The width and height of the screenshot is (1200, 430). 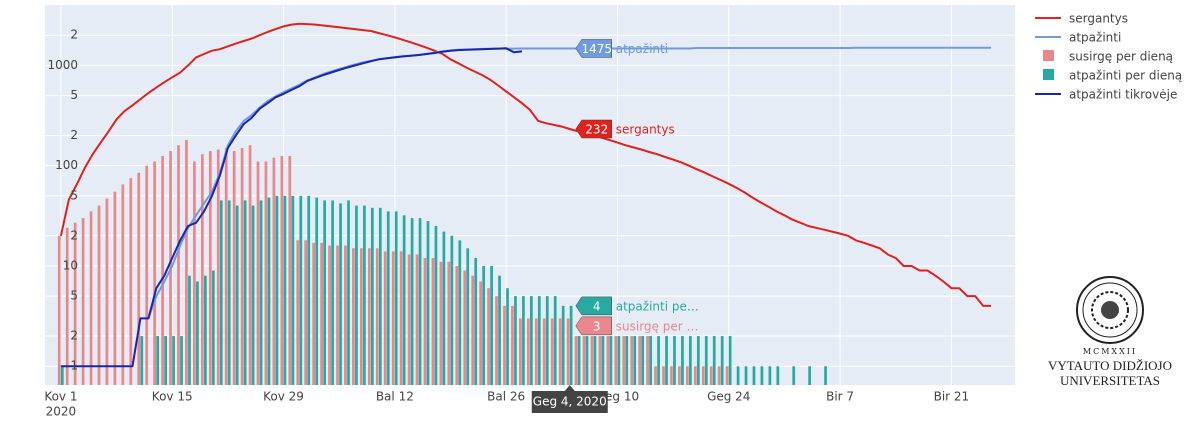 I want to click on hover-name: sergantys, so click(x=645, y=130).